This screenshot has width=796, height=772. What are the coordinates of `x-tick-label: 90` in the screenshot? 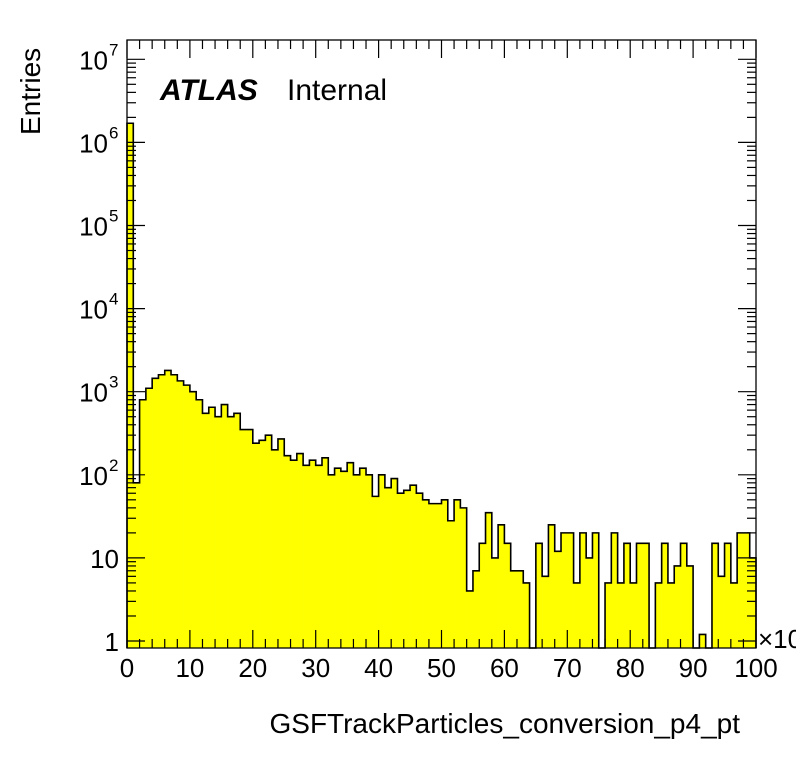 It's located at (693, 668).